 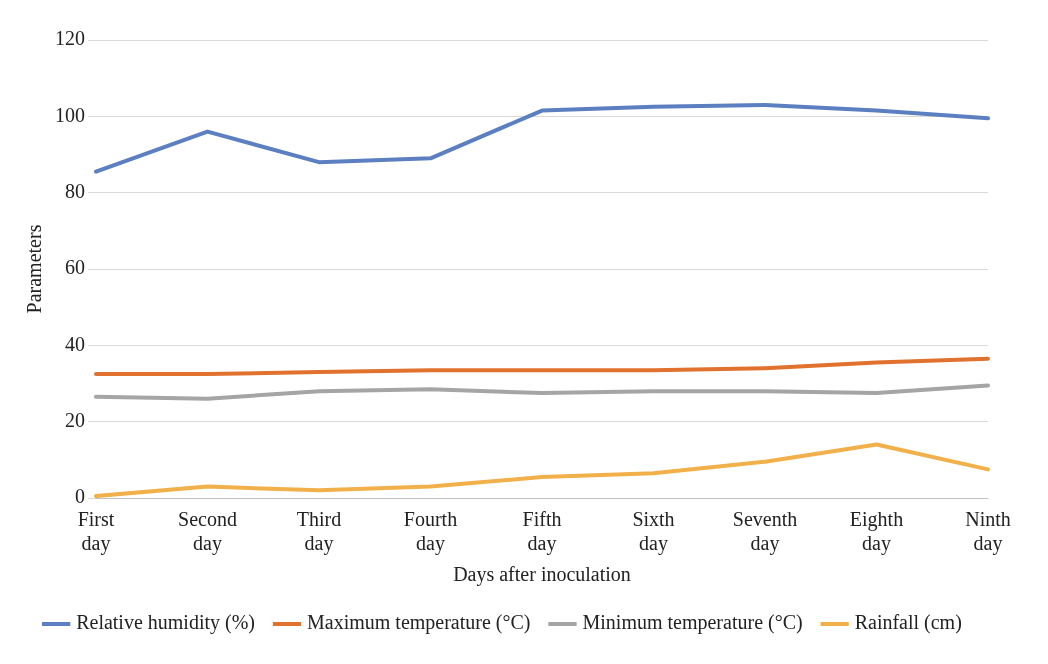 What do you see at coordinates (653, 532) in the screenshot?
I see `x-tick-label: Sixth day` at bounding box center [653, 532].